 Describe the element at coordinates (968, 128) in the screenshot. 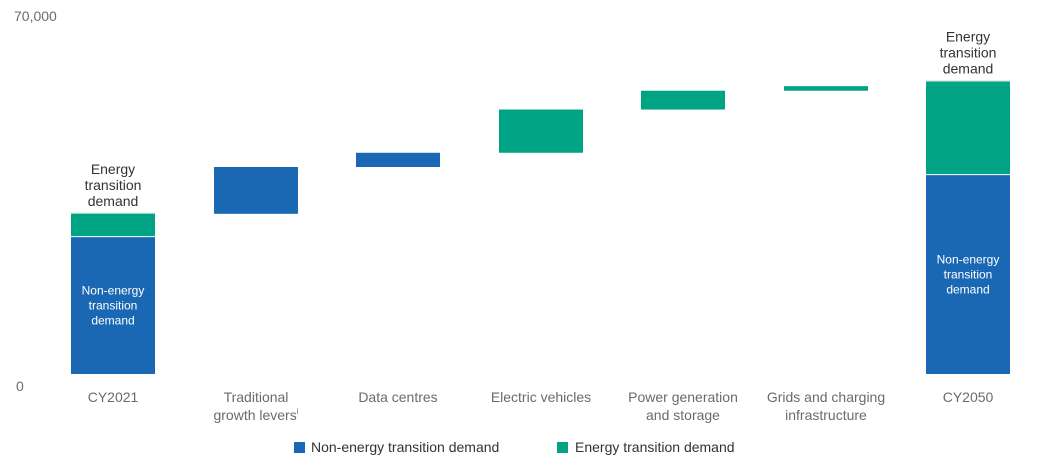

I see `bar-6-energy` at that location.